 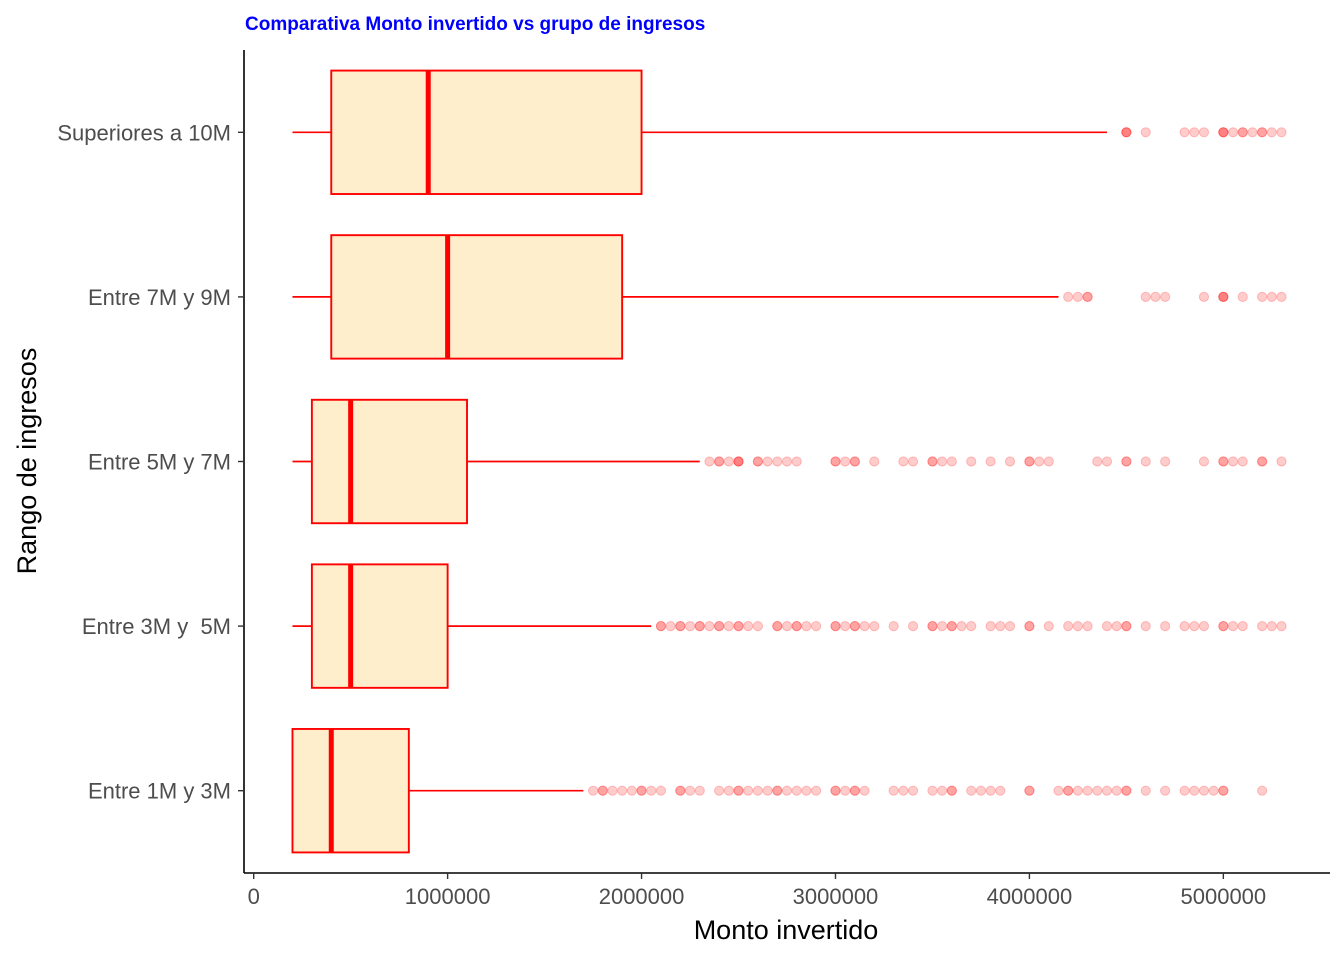 I want to click on x-tick-label: 0, so click(x=254, y=896).